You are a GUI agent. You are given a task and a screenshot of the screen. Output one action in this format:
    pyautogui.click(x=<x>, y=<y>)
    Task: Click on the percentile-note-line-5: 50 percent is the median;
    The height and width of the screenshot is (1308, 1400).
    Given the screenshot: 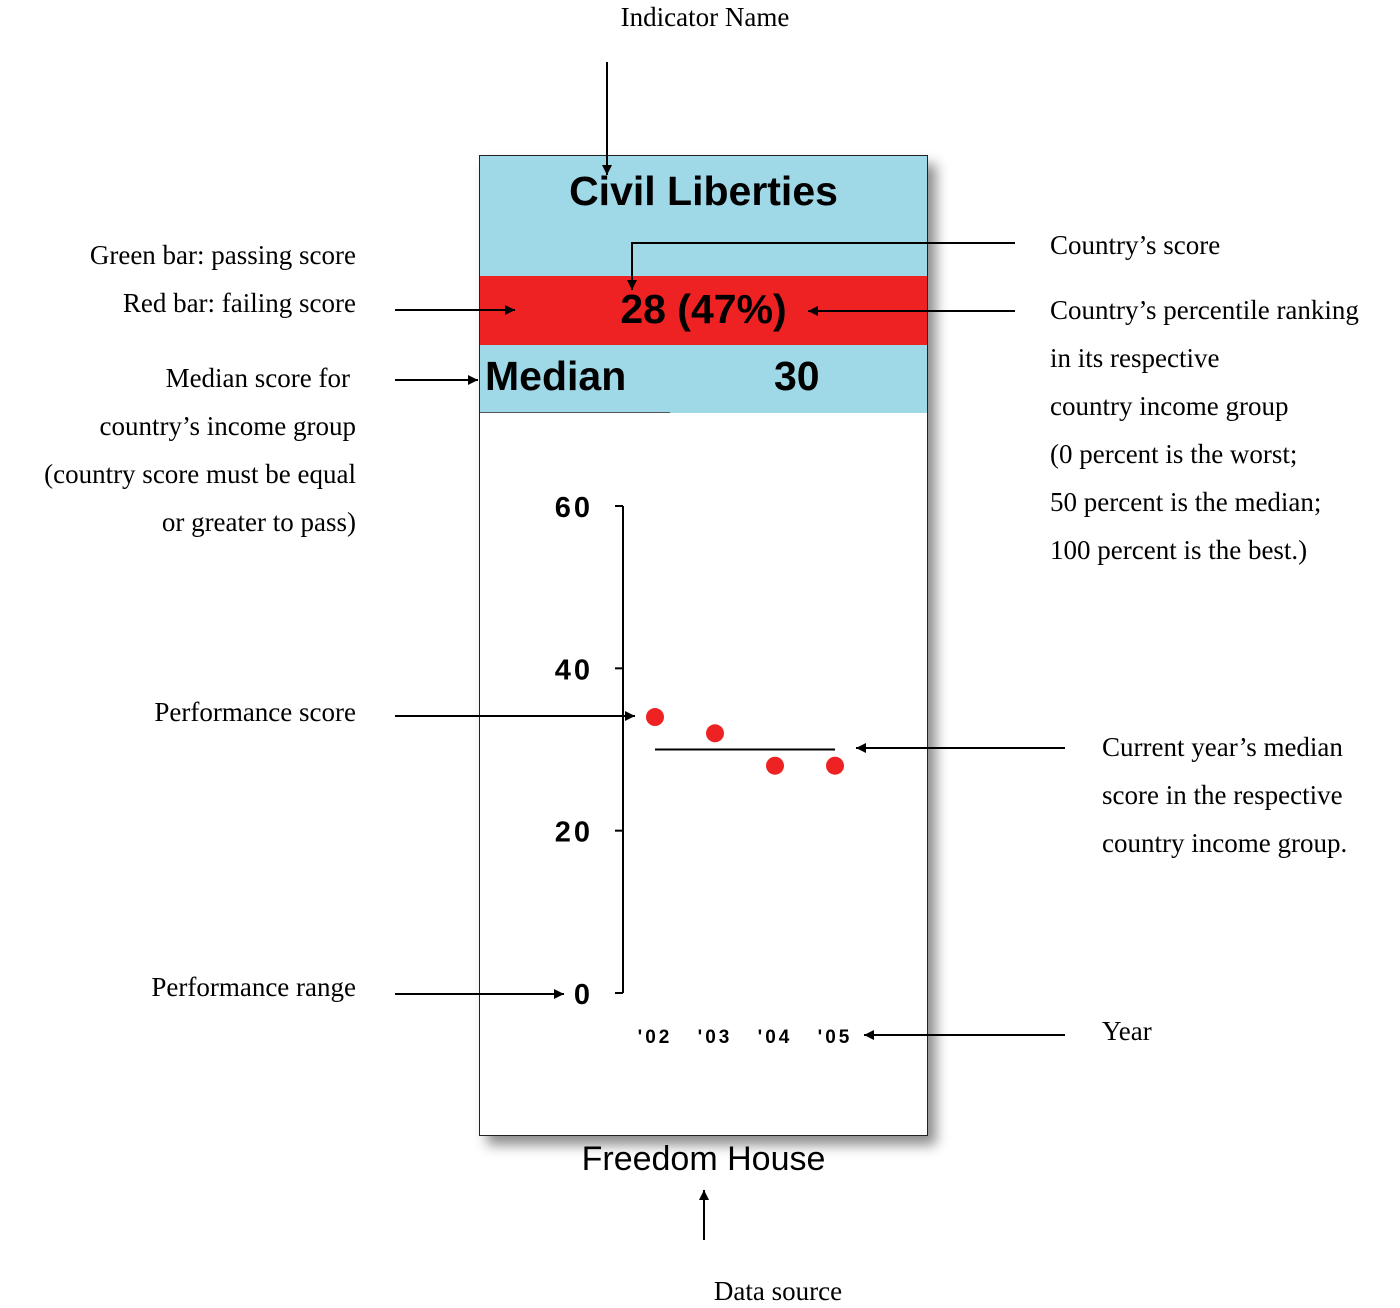 What is the action you would take?
    pyautogui.click(x=1186, y=502)
    